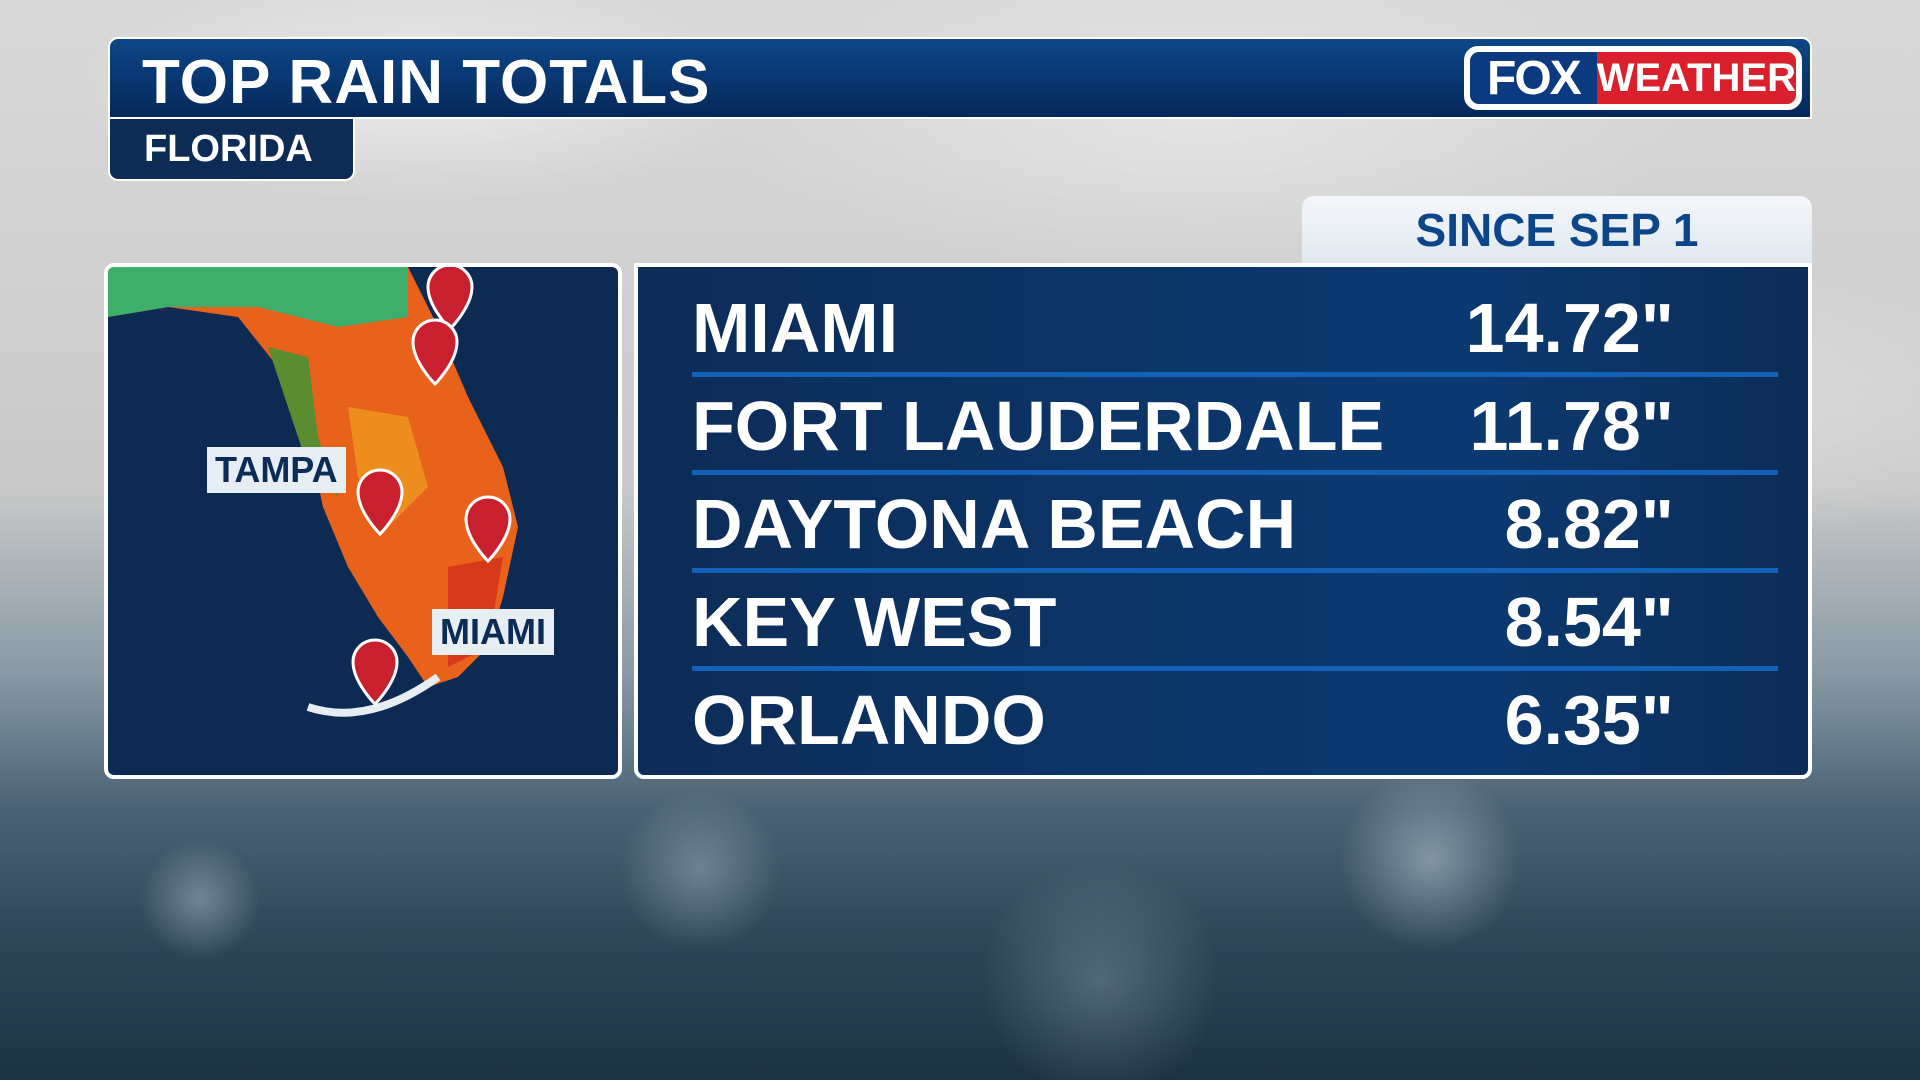 The height and width of the screenshot is (1080, 1920). I want to click on logo-weather: WEATHER, so click(1696, 78).